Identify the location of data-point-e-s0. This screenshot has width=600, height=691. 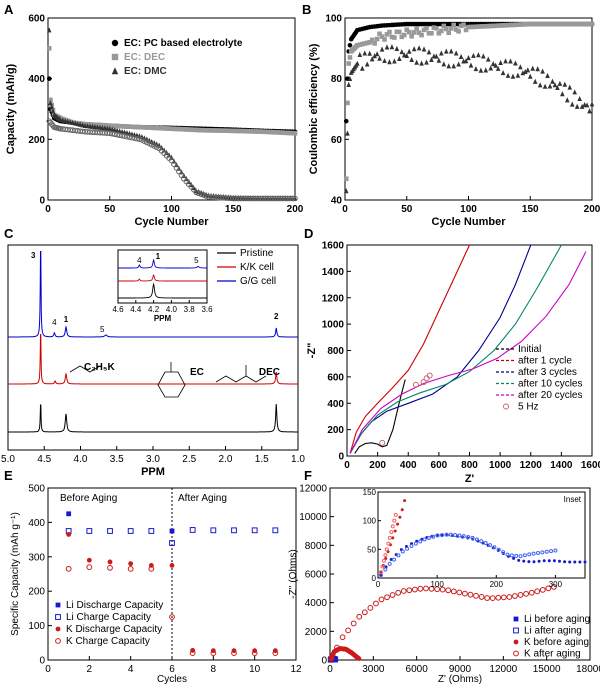
(172, 531).